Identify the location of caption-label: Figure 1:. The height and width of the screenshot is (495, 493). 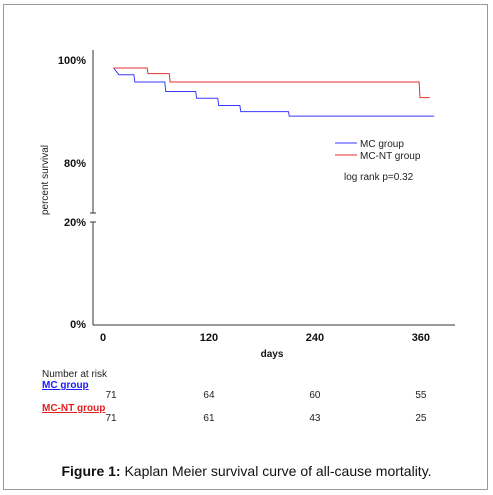
(91, 471).